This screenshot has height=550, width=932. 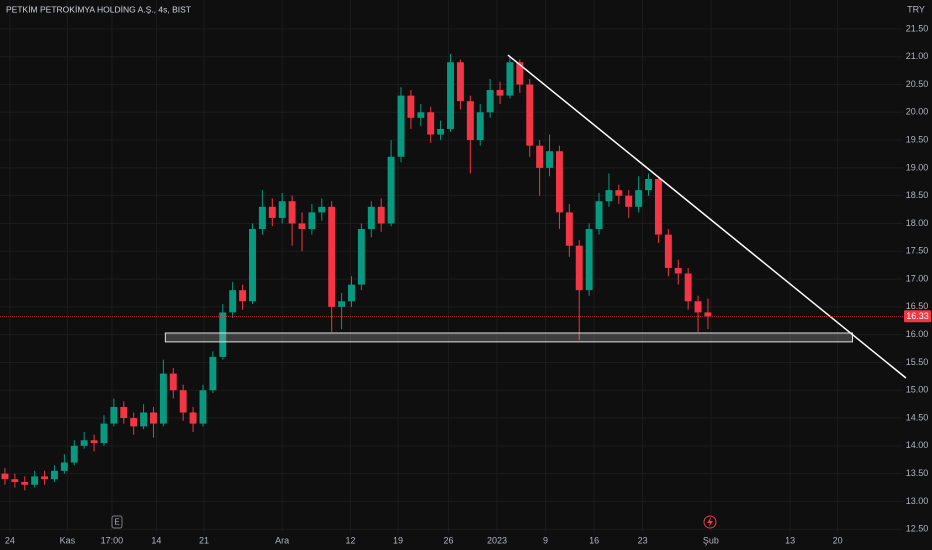 I want to click on x-tick-label: 26, so click(x=449, y=540).